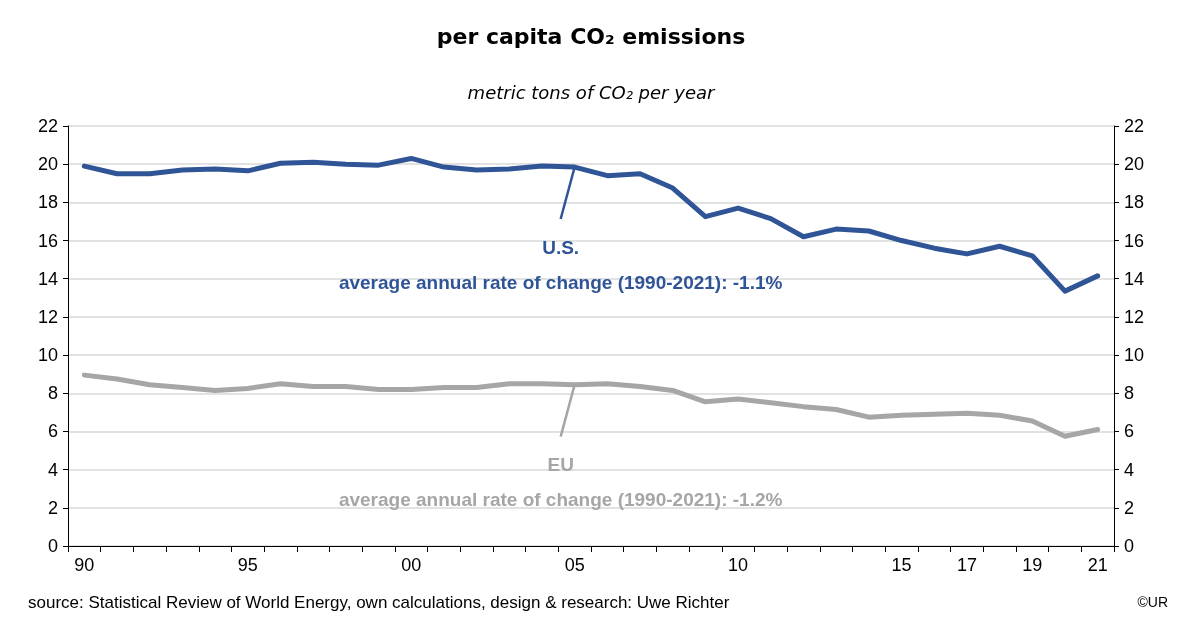  Describe the element at coordinates (574, 565) in the screenshot. I see `x-tick-label: 05` at that location.